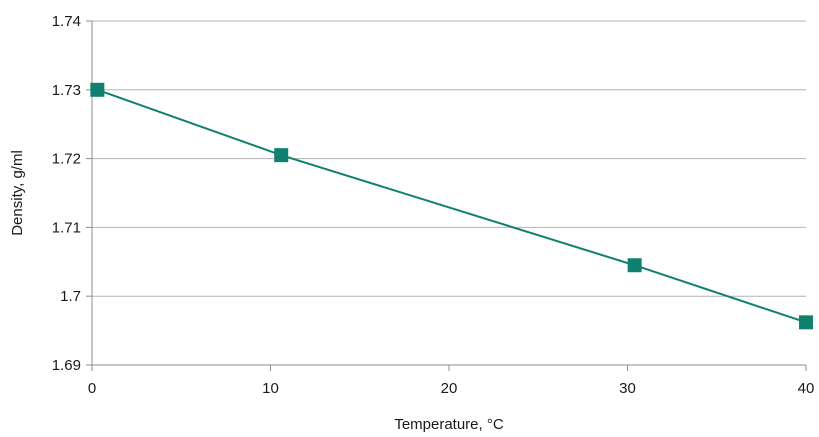 This screenshot has width=819, height=437. Describe the element at coordinates (66, 90) in the screenshot. I see `y-tick-label: 1.73` at that location.